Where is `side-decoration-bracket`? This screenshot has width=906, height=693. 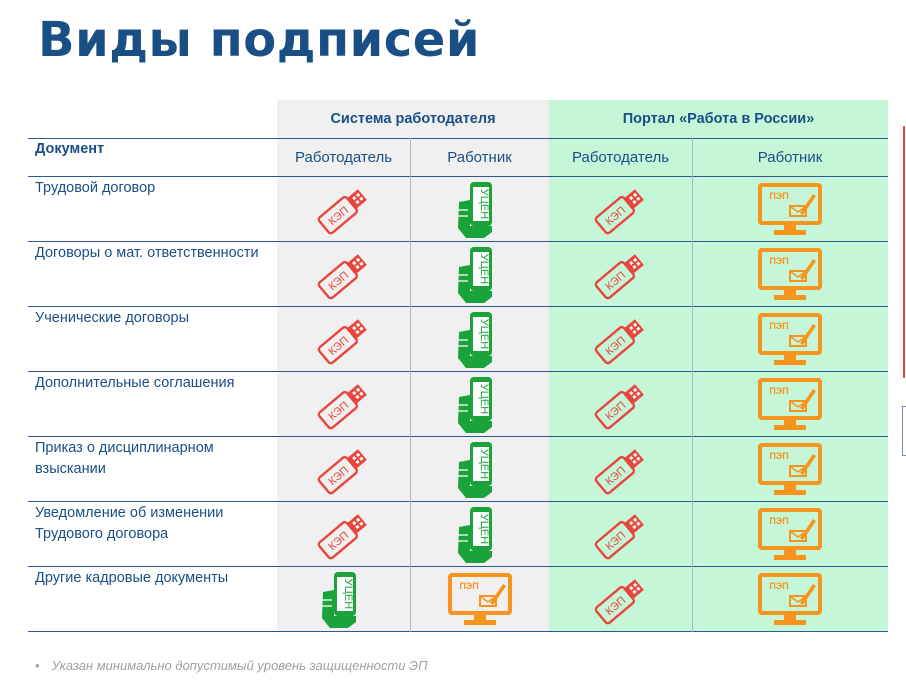 side-decoration-bracket is located at coordinates (904, 431).